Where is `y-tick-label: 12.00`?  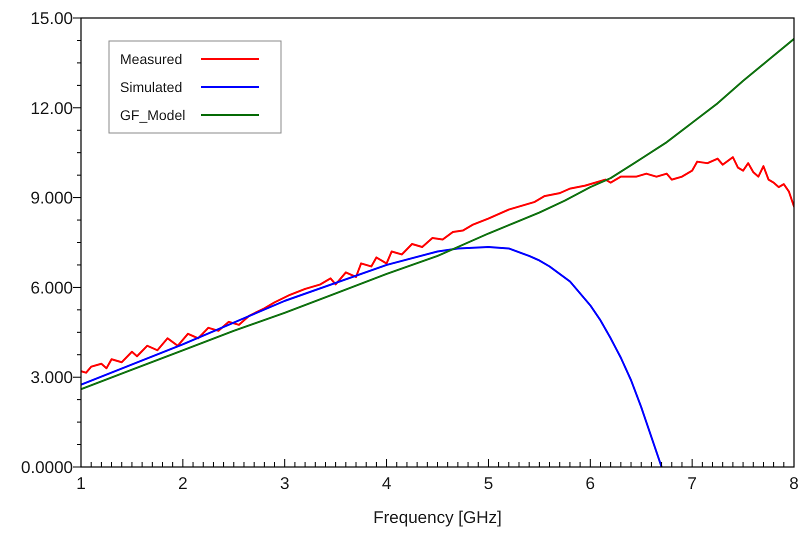 y-tick-label: 12.00 is located at coordinates (51, 108).